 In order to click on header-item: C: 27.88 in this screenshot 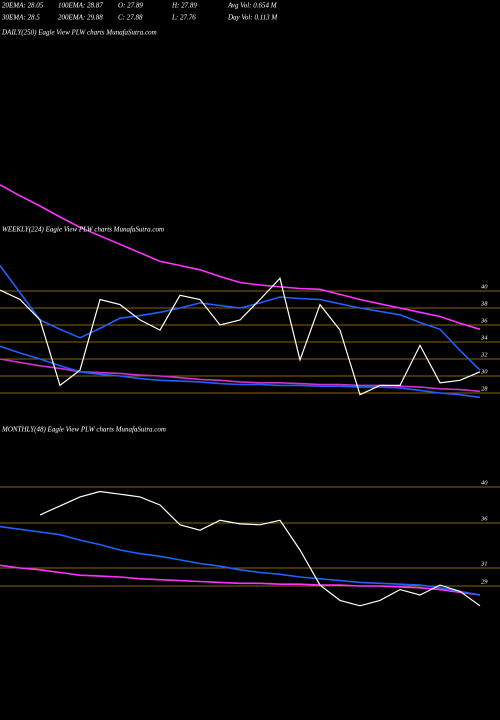, I will do `click(130, 18)`.